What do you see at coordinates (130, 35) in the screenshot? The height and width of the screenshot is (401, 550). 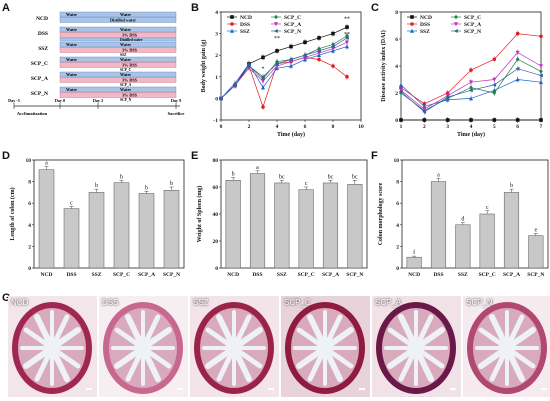 I see `dss-bar-label: 3% DSS` at bounding box center [130, 35].